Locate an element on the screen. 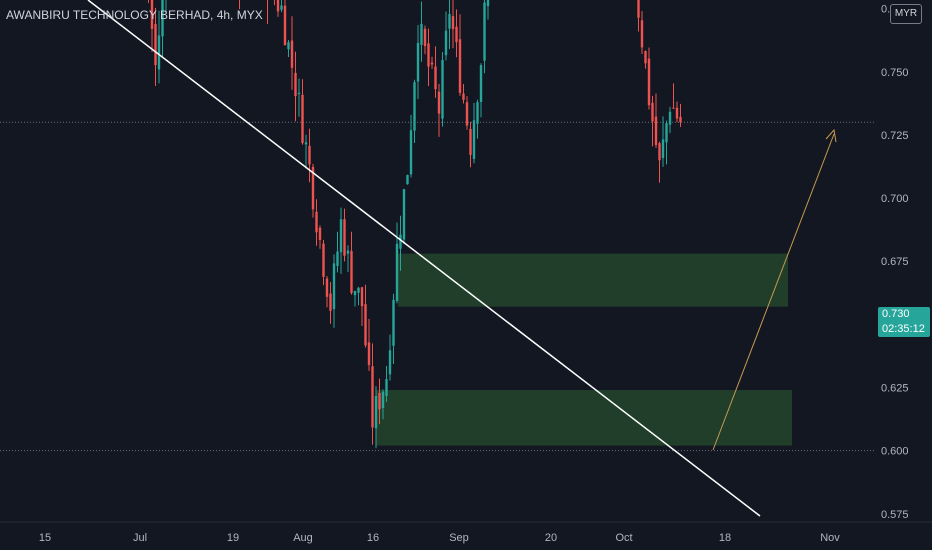 This screenshot has height=550, width=932. time-tick-label: 19 is located at coordinates (233, 538).